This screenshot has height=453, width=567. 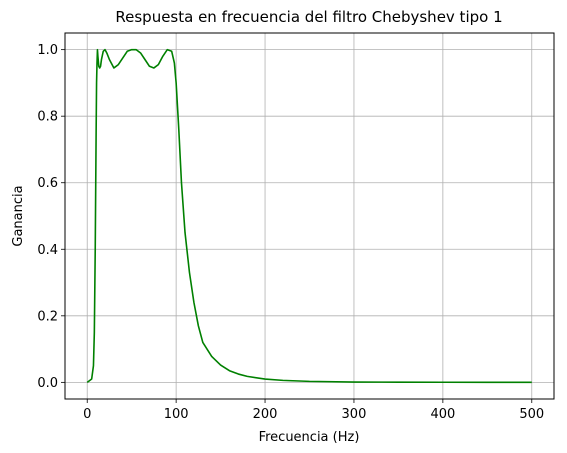 I want to click on x-tick-label: 100, so click(x=176, y=414).